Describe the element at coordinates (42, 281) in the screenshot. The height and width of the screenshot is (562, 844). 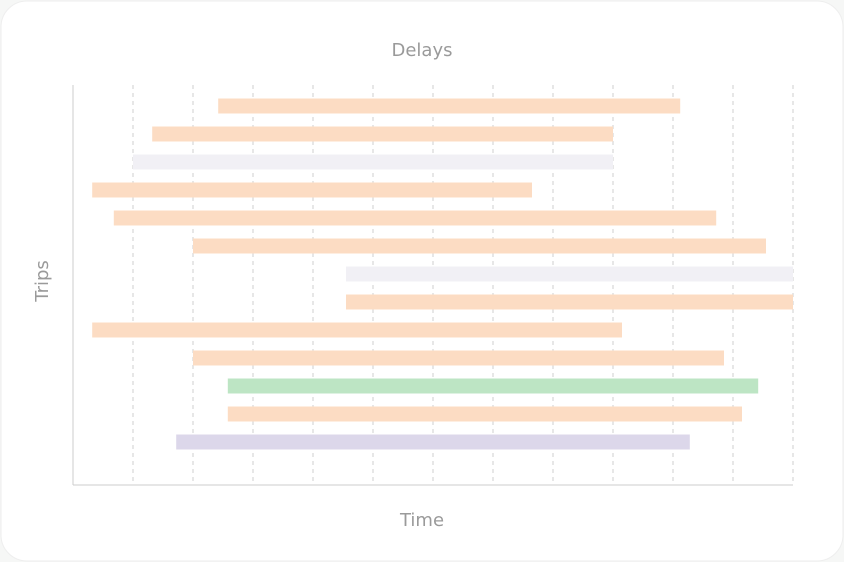
I see `y-axis-label: Trips` at that location.